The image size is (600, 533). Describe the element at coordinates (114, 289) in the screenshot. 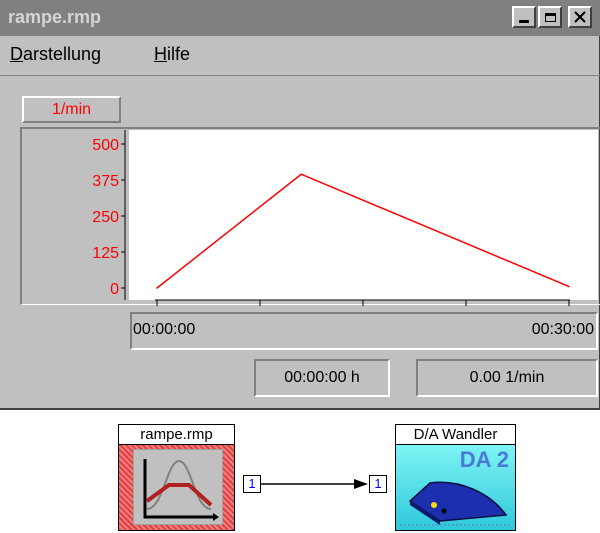

I see `y-tick-label: 0` at that location.